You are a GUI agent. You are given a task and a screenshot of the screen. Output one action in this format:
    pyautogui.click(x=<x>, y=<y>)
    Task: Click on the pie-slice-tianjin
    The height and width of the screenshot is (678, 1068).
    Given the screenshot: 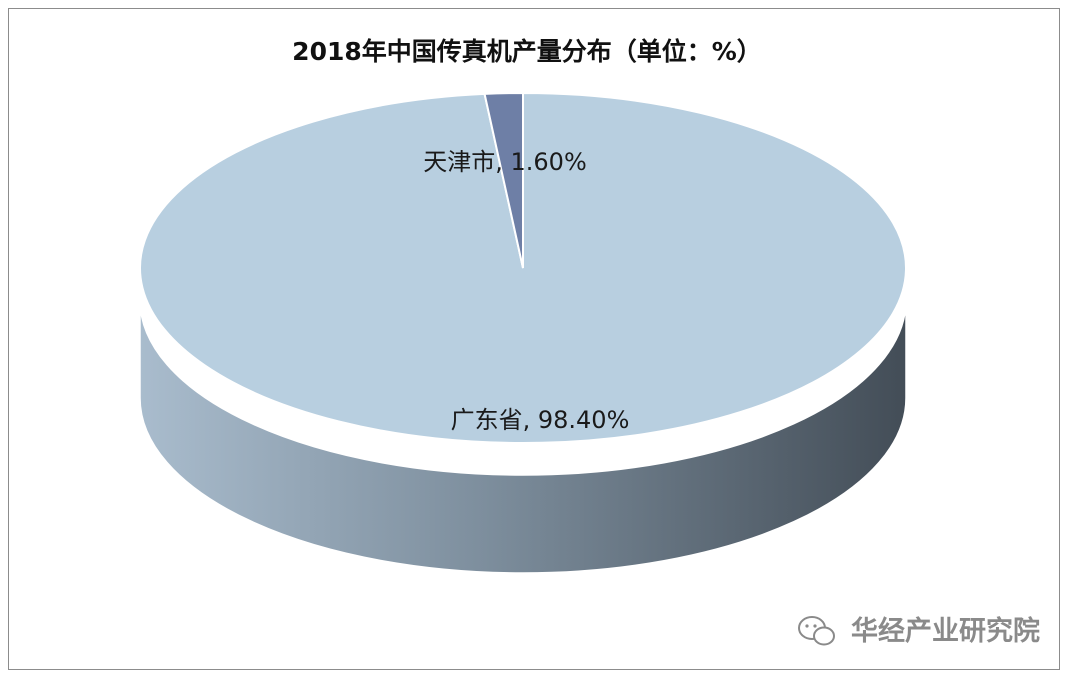 What is the action you would take?
    pyautogui.click(x=503, y=180)
    